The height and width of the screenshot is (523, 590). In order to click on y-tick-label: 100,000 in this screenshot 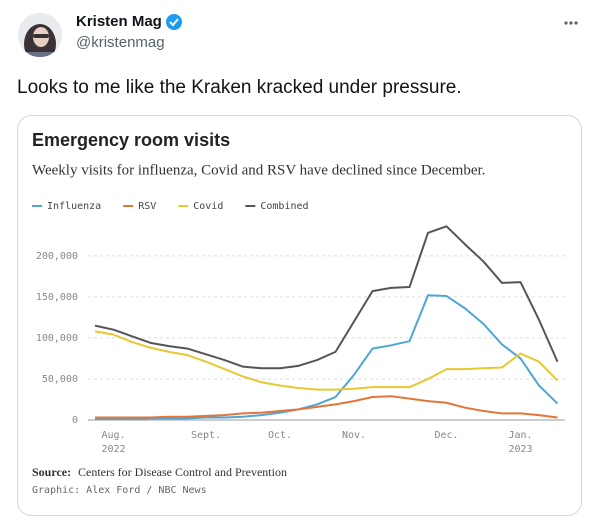, I will do `click(57, 338)`.